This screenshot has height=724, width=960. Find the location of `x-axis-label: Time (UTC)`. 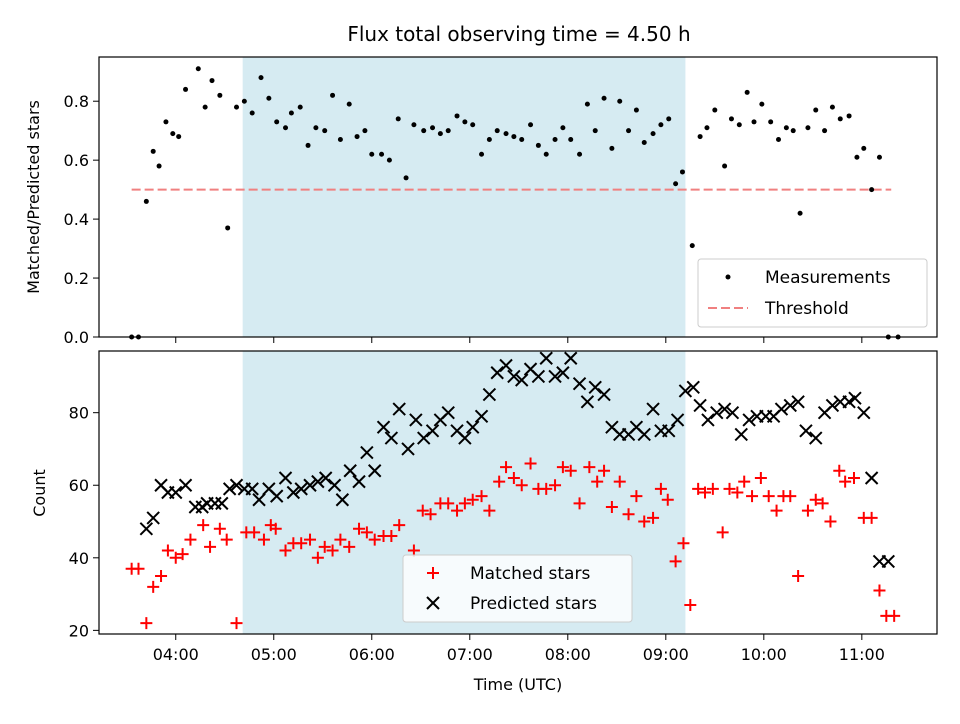

x-axis-label: Time (UTC) is located at coordinates (517, 684).